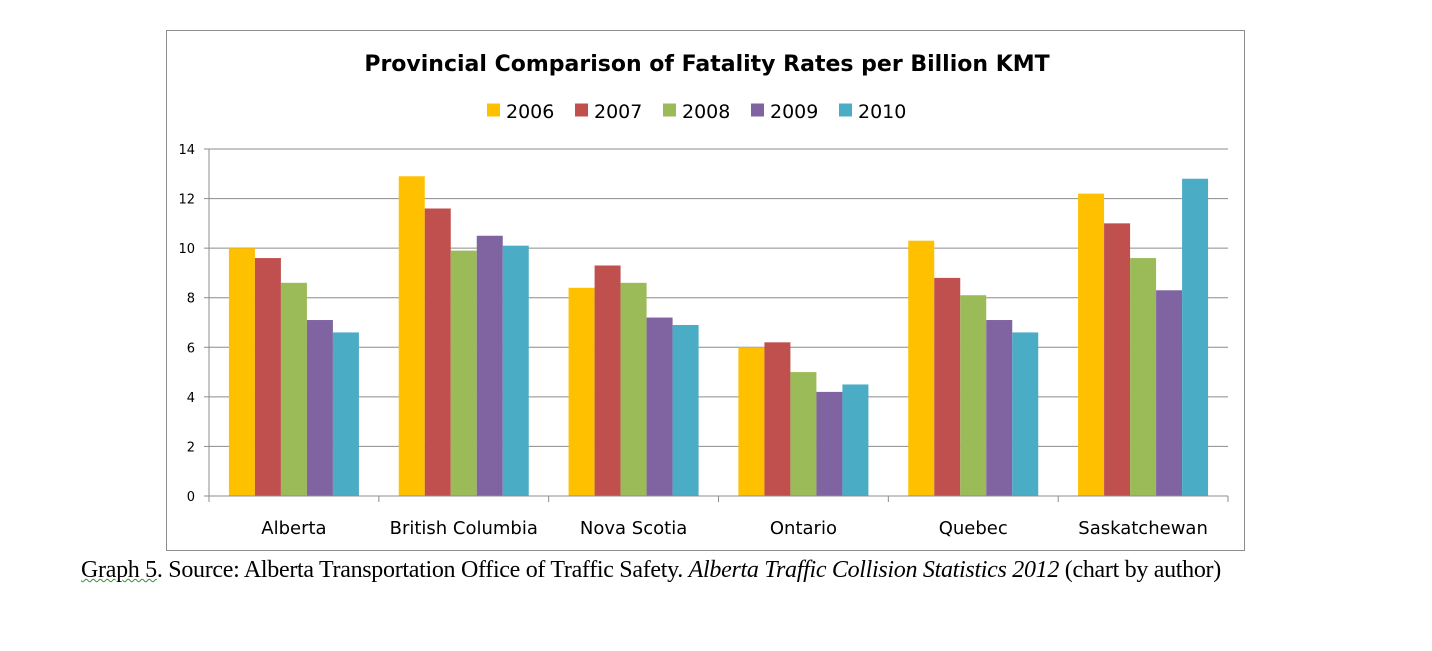 This screenshot has width=1432, height=651. What do you see at coordinates (803, 528) in the screenshot?
I see `x-category-label: Ontario` at bounding box center [803, 528].